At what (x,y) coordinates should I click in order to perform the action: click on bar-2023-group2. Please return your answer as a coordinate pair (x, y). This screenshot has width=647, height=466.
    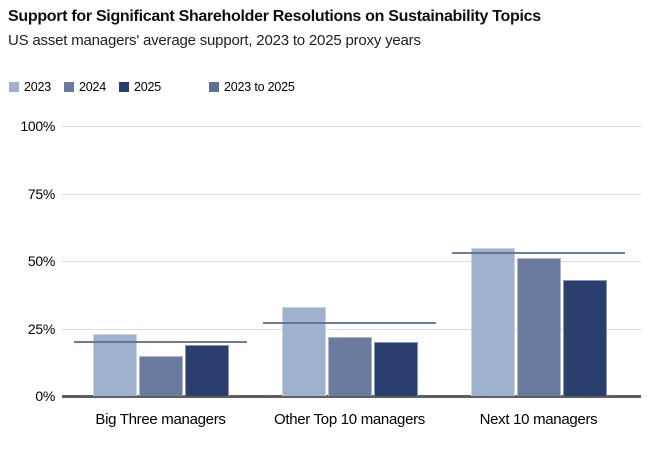
    Looking at the image, I should click on (303, 351).